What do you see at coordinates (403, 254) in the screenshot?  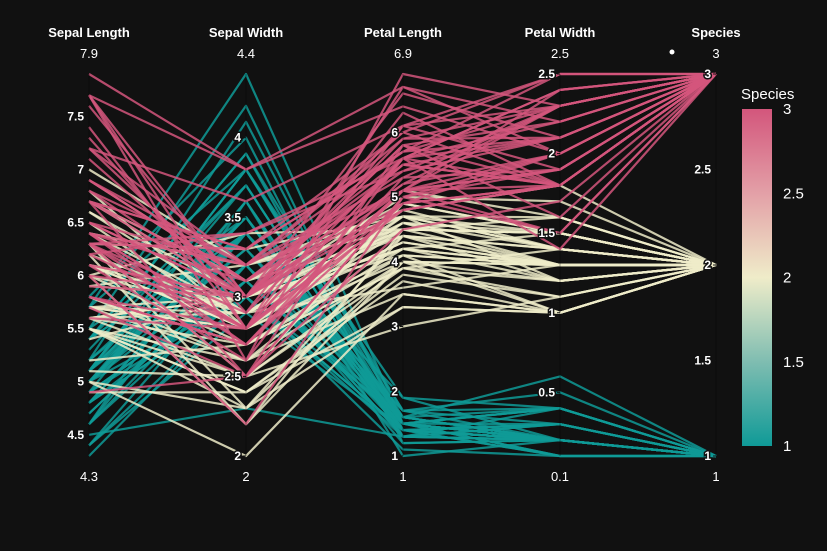 I see `axis-petal_length: Petal Length 6.9 11 2 3 4 5 6` at bounding box center [403, 254].